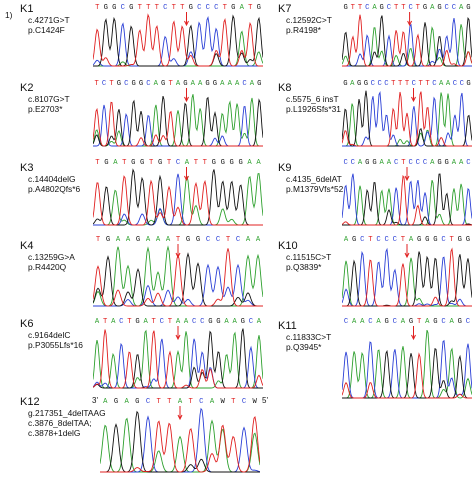 The height and width of the screenshot is (479, 474). What do you see at coordinates (45, 109) in the screenshot?
I see `panel-k2-line-2: p.E2703*` at bounding box center [45, 109].